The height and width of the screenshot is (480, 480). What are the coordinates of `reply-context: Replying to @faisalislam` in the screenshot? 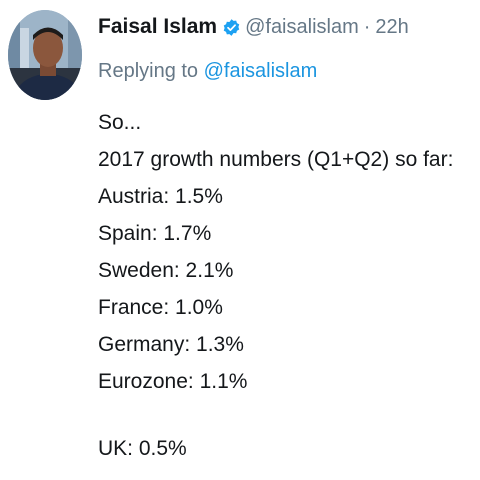 It's located at (207, 71).